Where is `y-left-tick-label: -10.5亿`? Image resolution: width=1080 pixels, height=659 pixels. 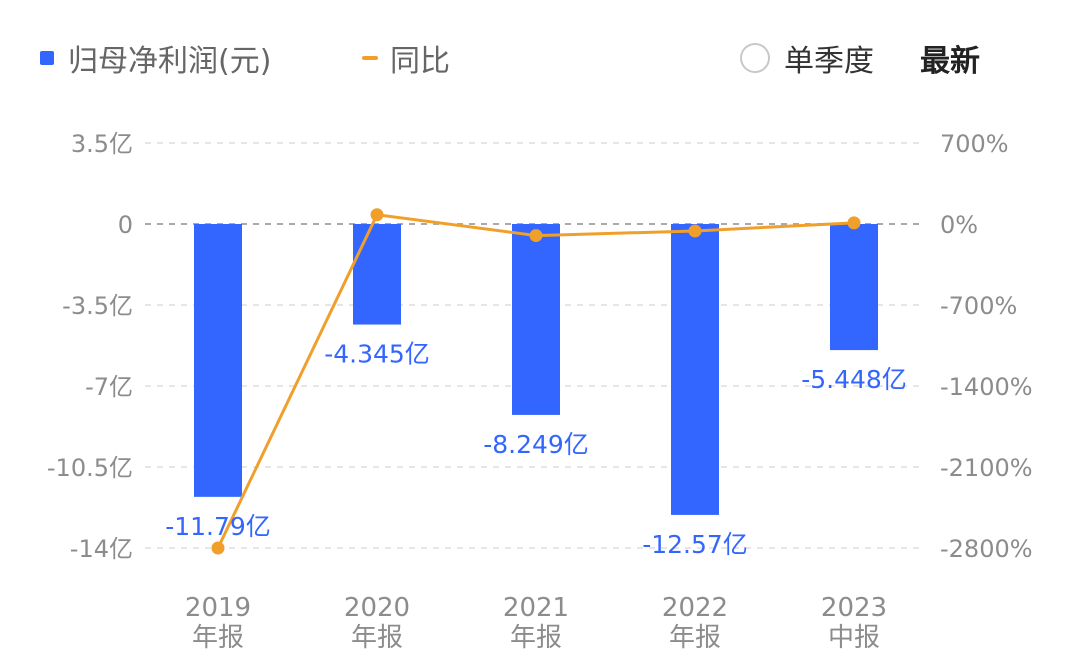 y-left-tick-label: -10.5亿 is located at coordinates (90, 468).